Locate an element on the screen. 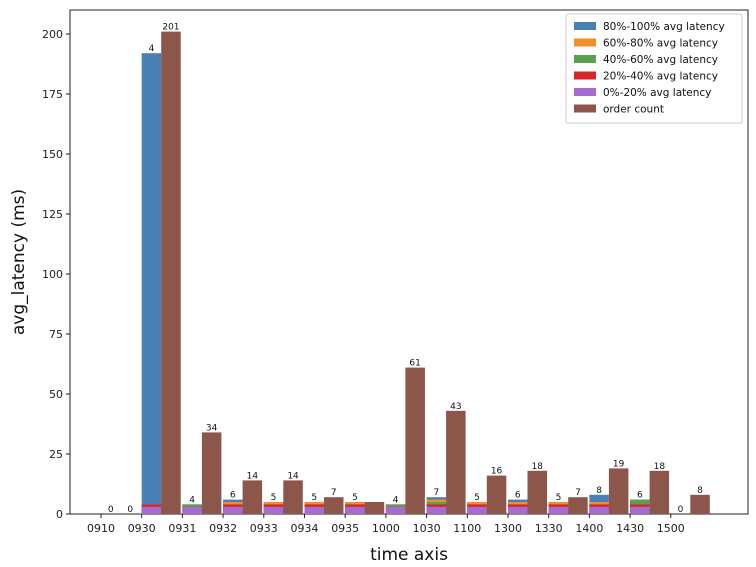 This screenshot has width=756, height=567. x-tick-label: 0931 is located at coordinates (182, 528).